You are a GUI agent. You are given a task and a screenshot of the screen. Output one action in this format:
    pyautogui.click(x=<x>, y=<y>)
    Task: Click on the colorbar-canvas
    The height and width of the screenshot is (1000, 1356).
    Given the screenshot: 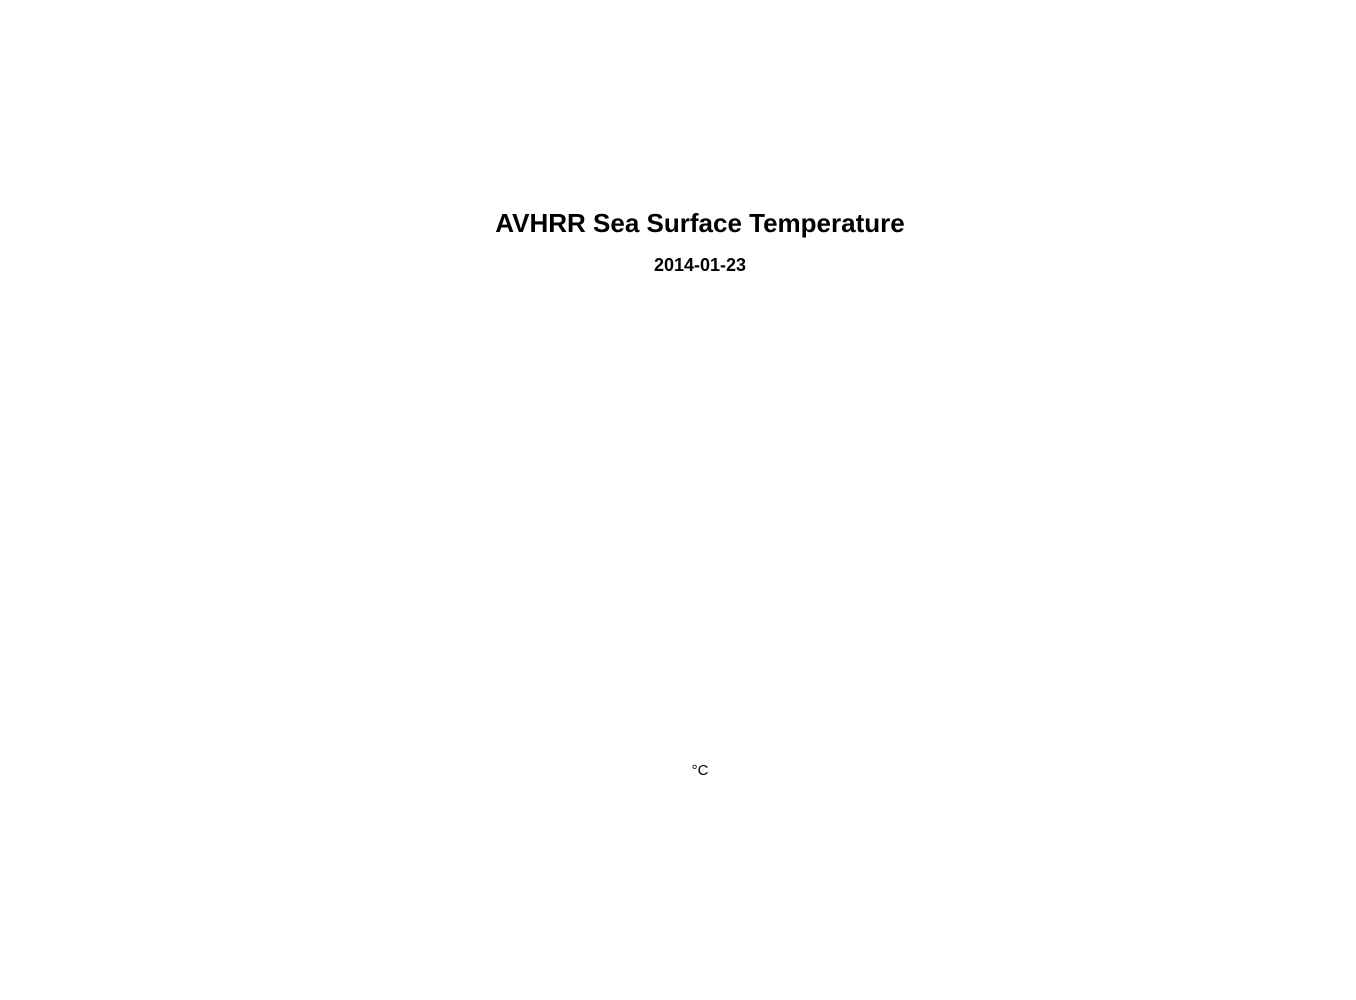 What is the action you would take?
    pyautogui.click(x=700, y=722)
    